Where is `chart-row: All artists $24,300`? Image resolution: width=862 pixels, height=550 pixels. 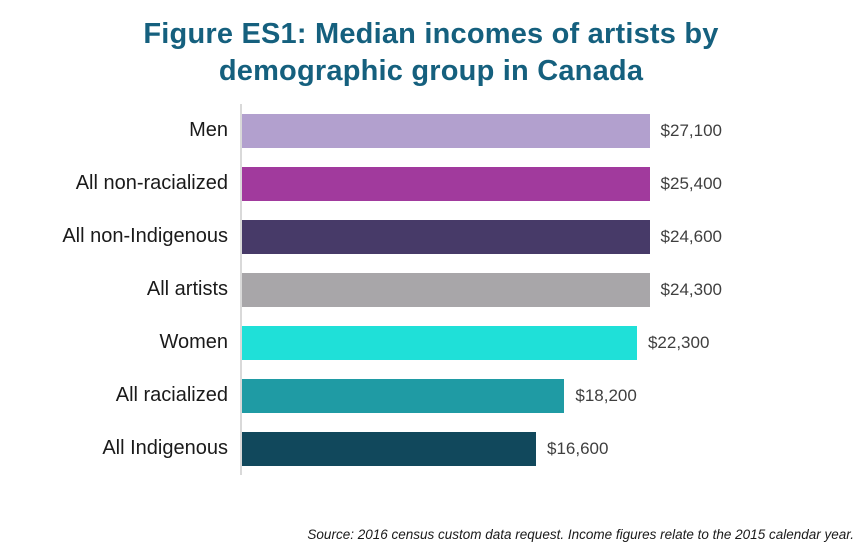 chart-row: All artists $24,300 is located at coordinates (431, 290).